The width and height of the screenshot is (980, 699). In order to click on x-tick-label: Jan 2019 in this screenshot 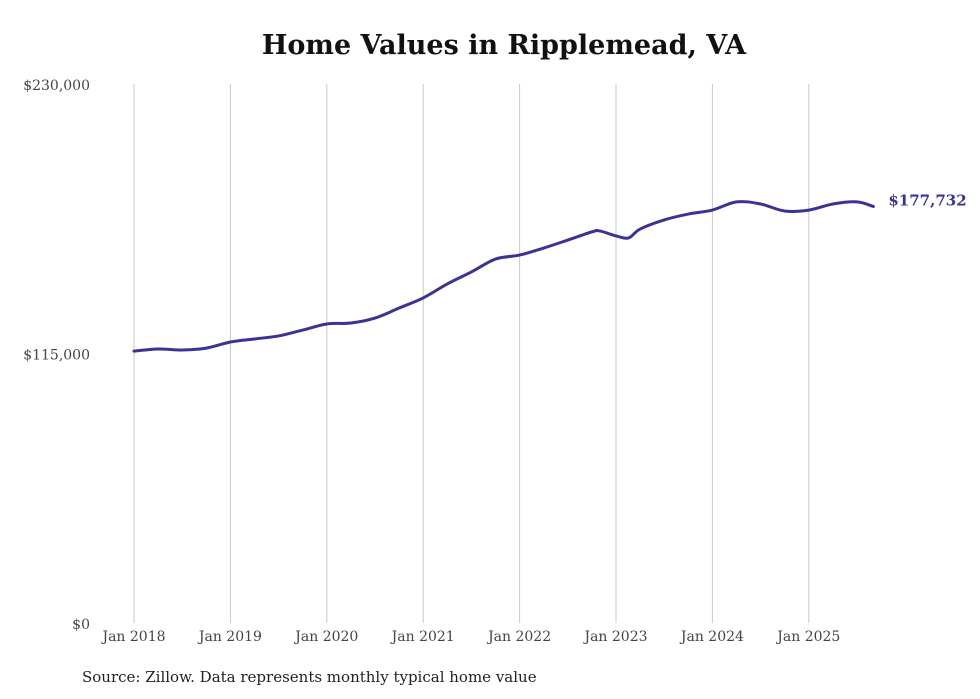, I will do `click(229, 637)`.